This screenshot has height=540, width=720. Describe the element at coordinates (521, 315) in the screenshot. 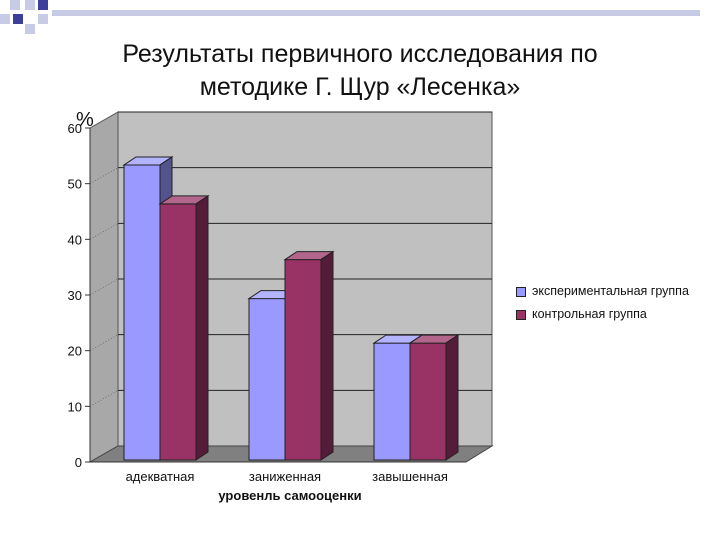

I see `legend-swatch-control` at that location.